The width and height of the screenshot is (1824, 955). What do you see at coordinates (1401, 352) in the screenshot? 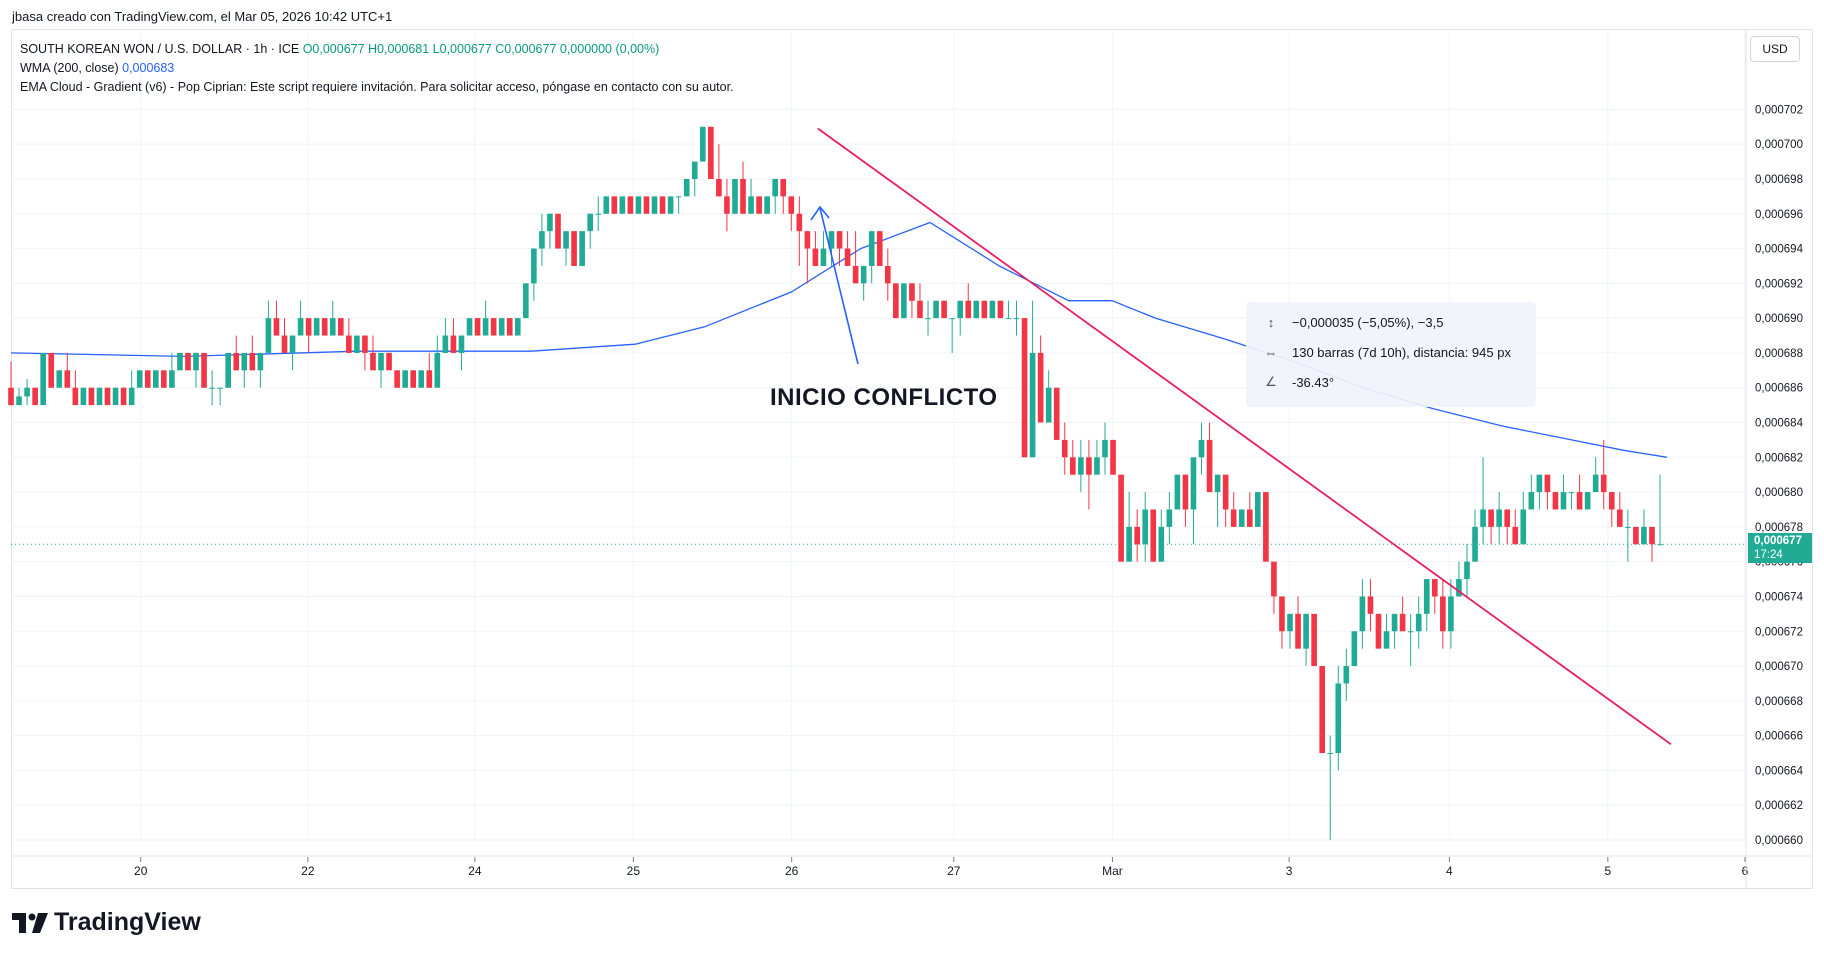
I see `measure-bars-text: 130 barras (7d 10h), distancia: 945 px` at bounding box center [1401, 352].